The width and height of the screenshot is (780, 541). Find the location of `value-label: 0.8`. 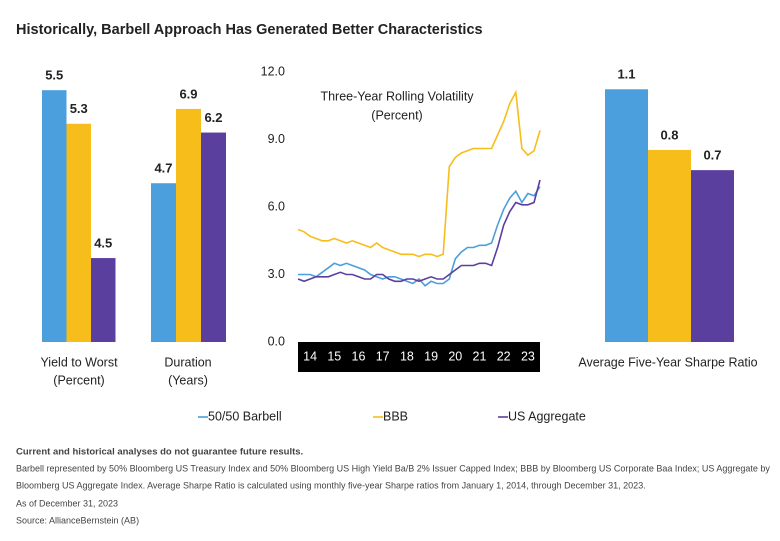

value-label: 0.8 is located at coordinates (669, 134).